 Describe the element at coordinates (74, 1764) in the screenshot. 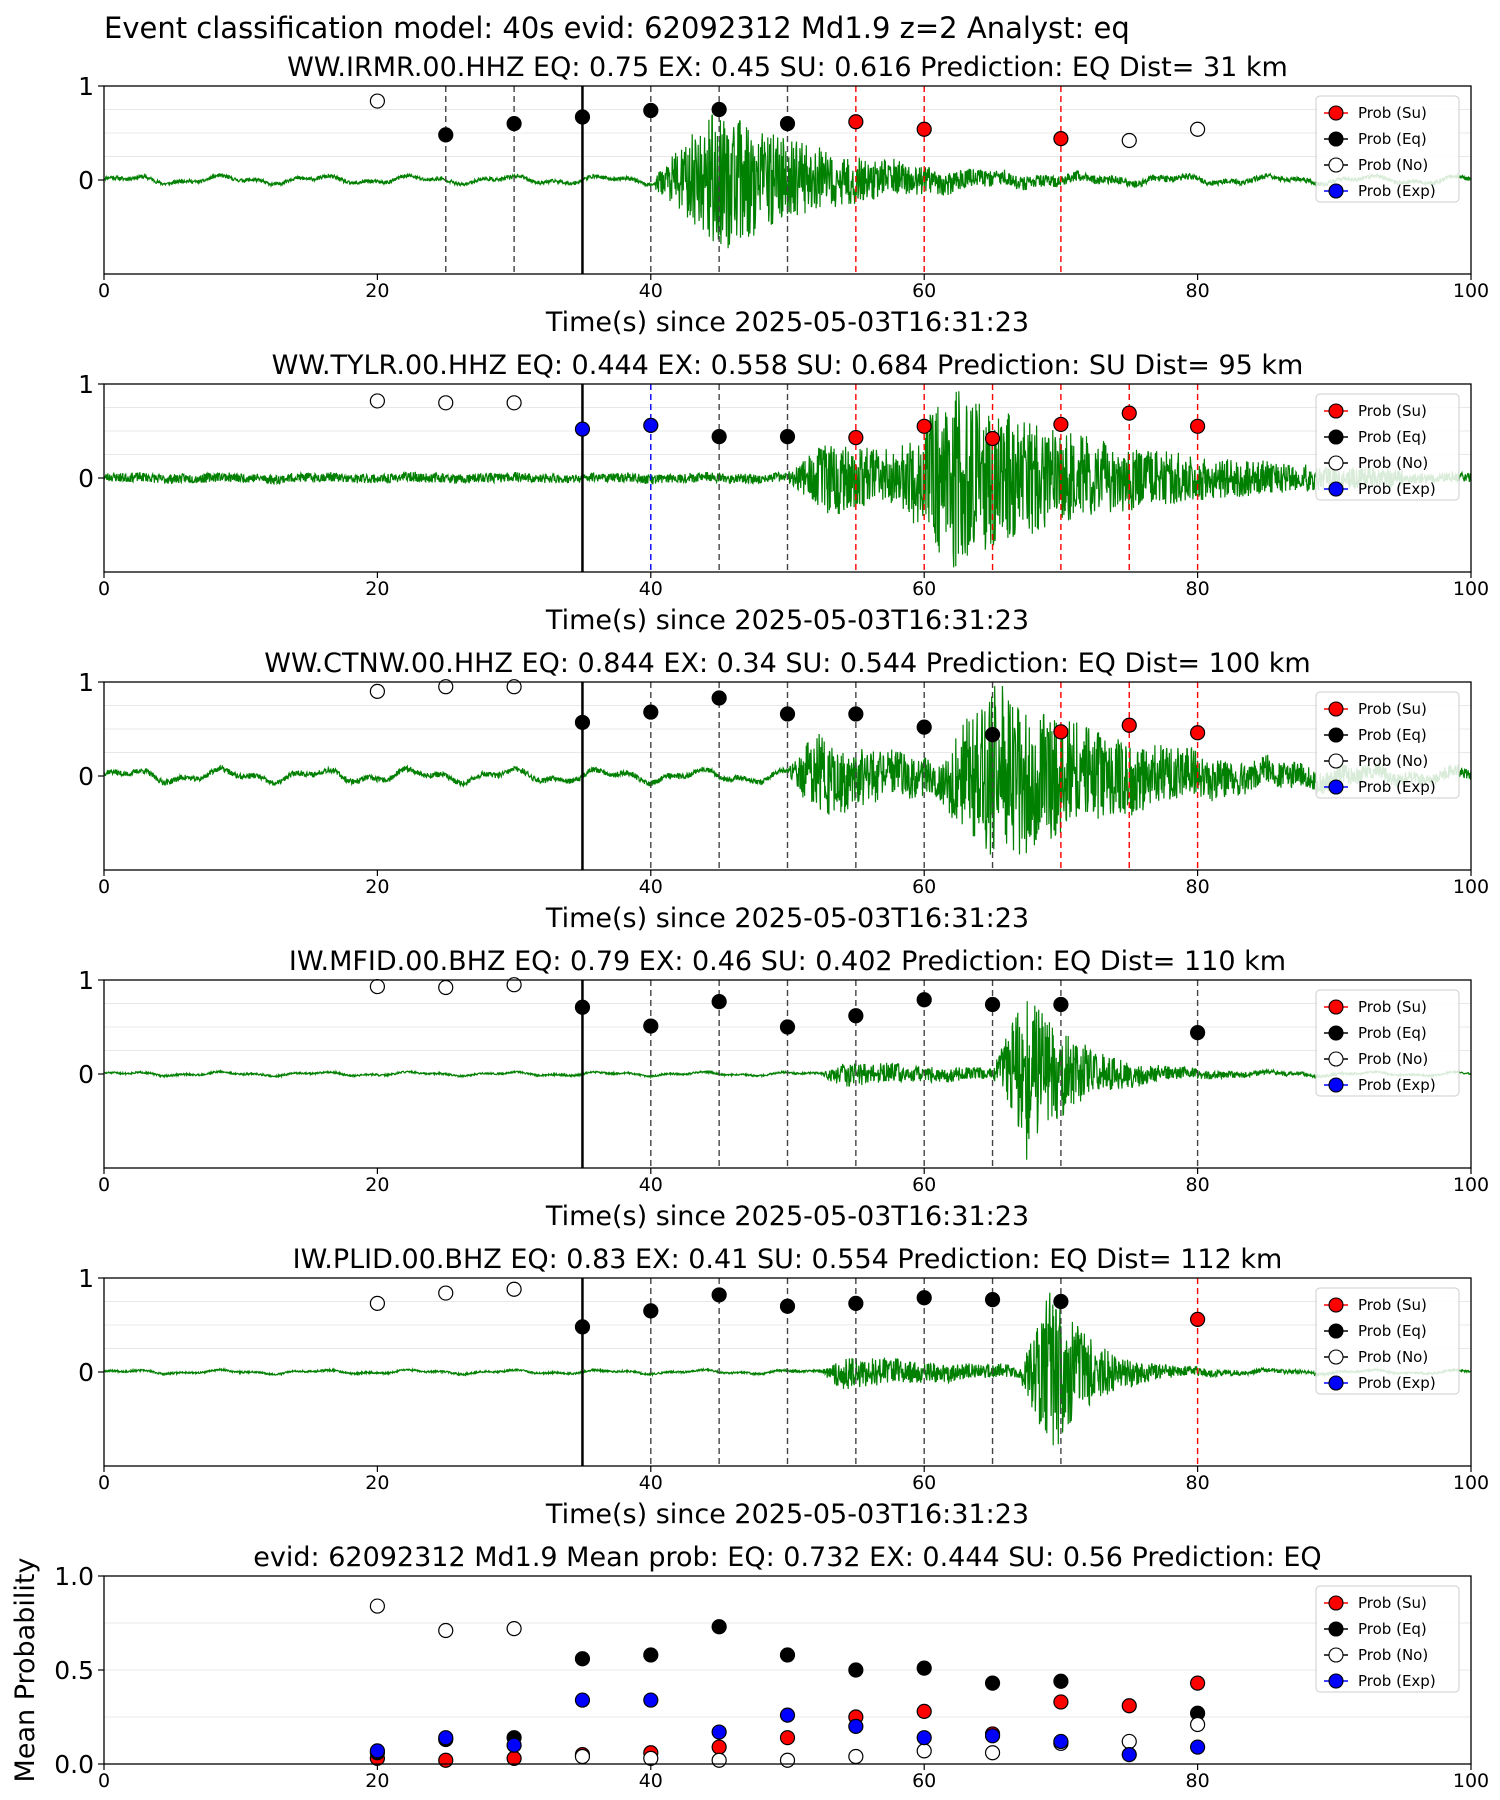

I see `y-tick-label: 0.0` at that location.